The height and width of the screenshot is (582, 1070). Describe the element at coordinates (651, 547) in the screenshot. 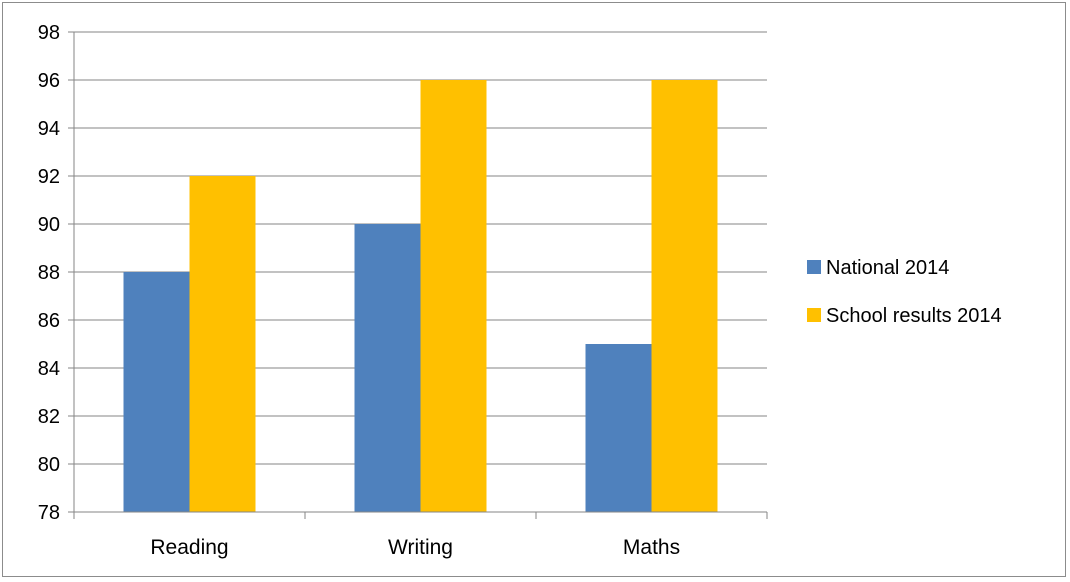

I see `x-category-label: Maths` at that location.